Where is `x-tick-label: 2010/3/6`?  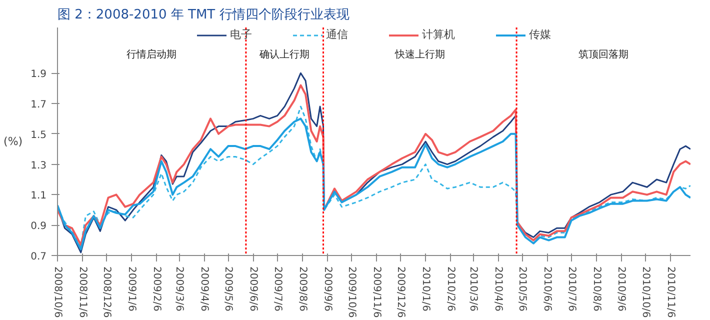
x-tick-label: 2010/3/6 is located at coordinates (473, 289).